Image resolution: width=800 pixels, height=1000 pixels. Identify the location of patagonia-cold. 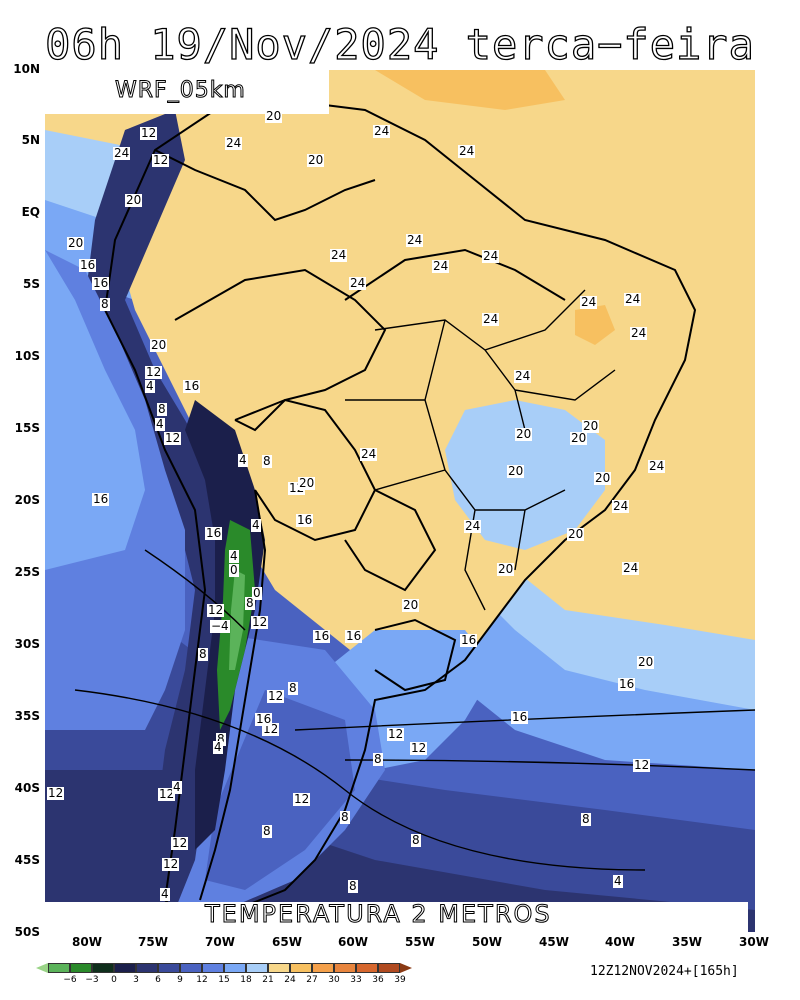
(280, 790).